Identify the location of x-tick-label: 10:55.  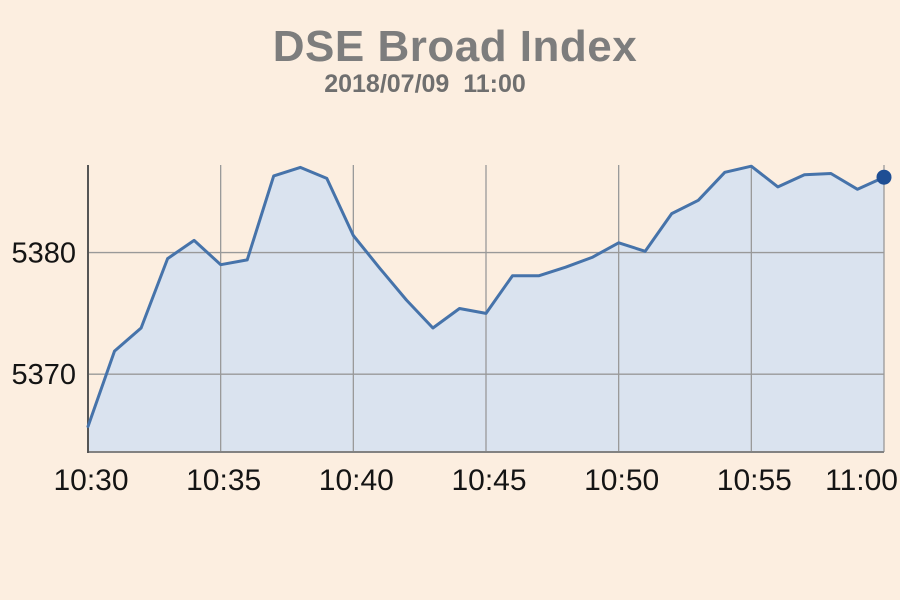
(754, 480).